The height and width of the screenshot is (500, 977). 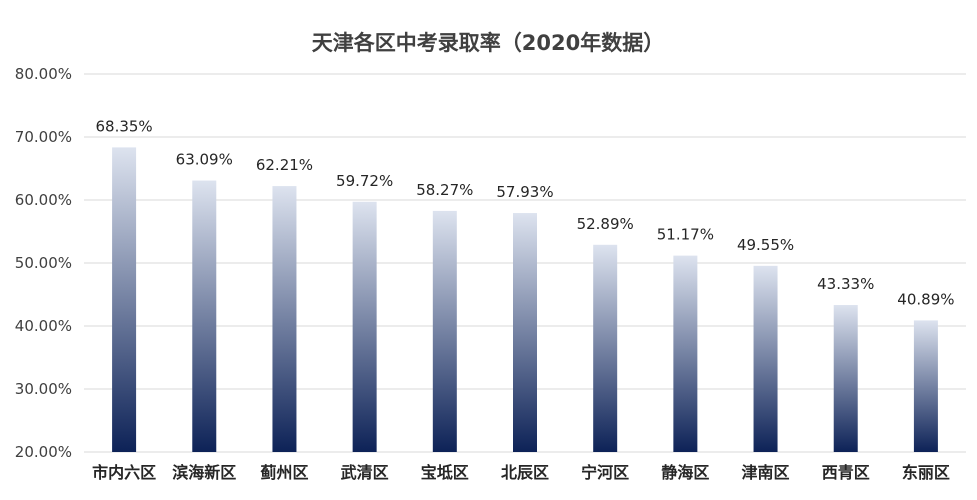 What do you see at coordinates (845, 284) in the screenshot?
I see `data-label: 43.33%` at bounding box center [845, 284].